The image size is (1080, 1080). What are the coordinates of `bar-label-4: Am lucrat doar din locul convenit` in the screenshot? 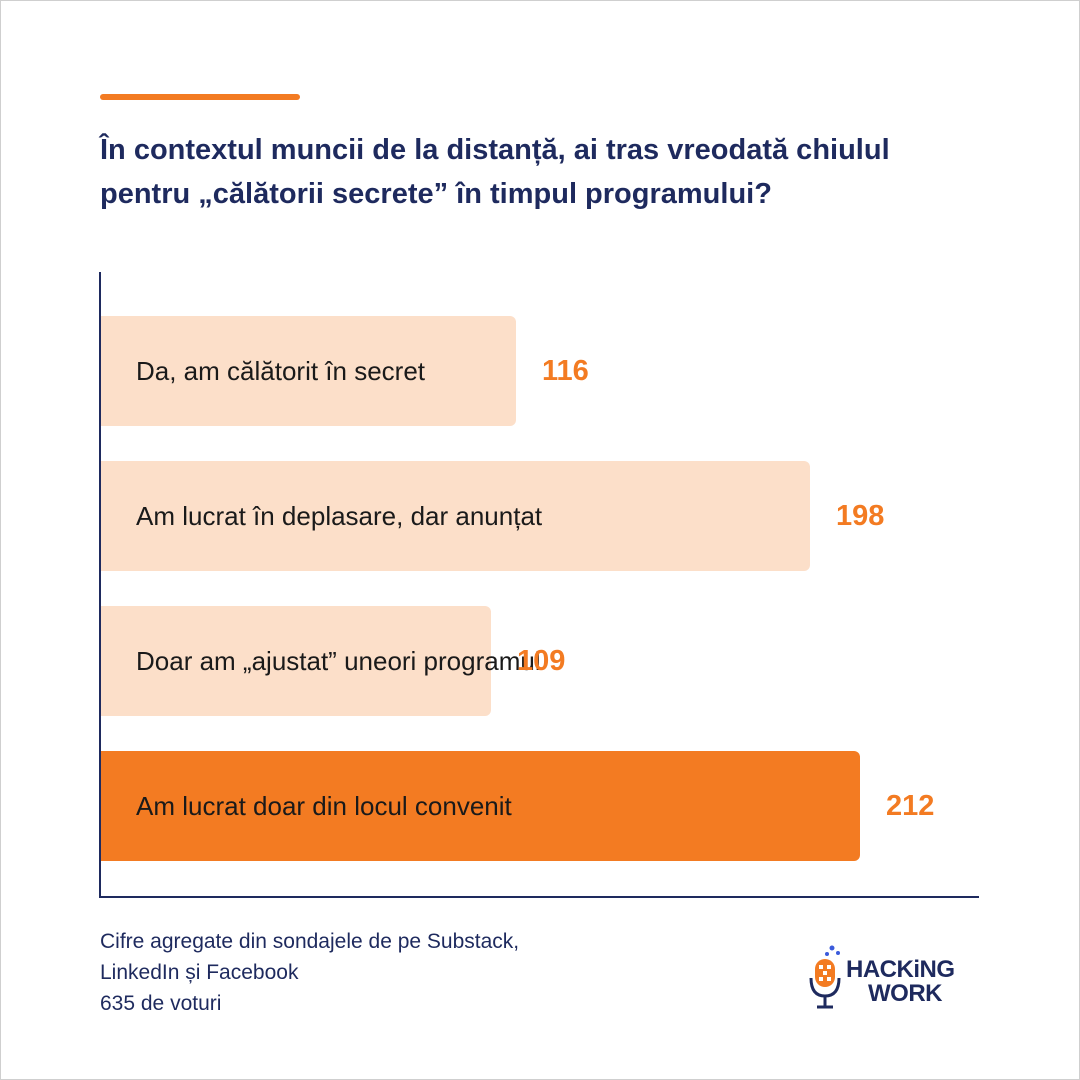 It's located at (324, 806).